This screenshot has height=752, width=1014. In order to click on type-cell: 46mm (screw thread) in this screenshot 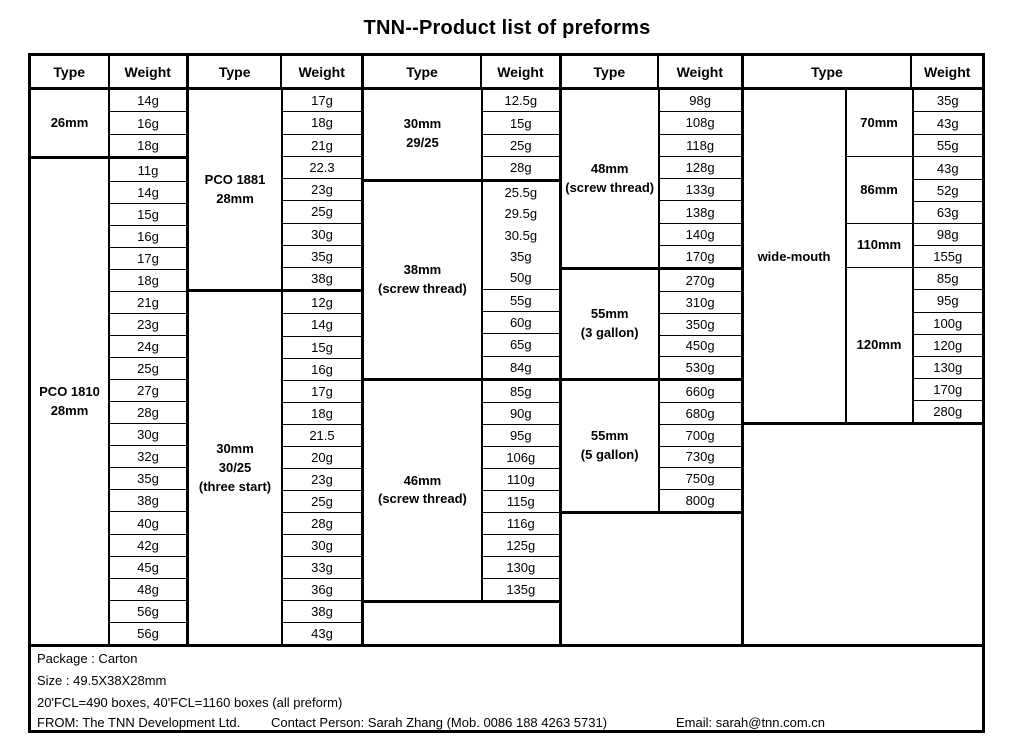, I will do `click(423, 490)`.